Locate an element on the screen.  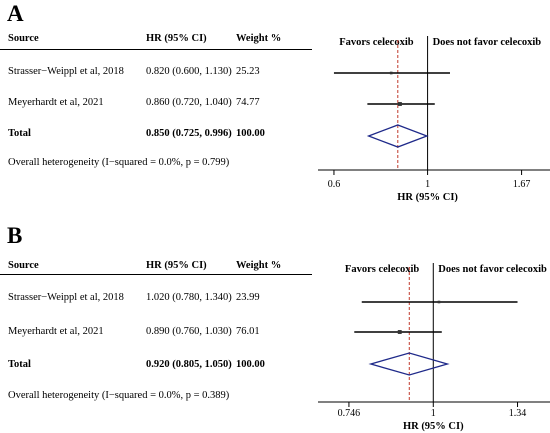
x-tick-label: 0.6 is located at coordinates (334, 184).